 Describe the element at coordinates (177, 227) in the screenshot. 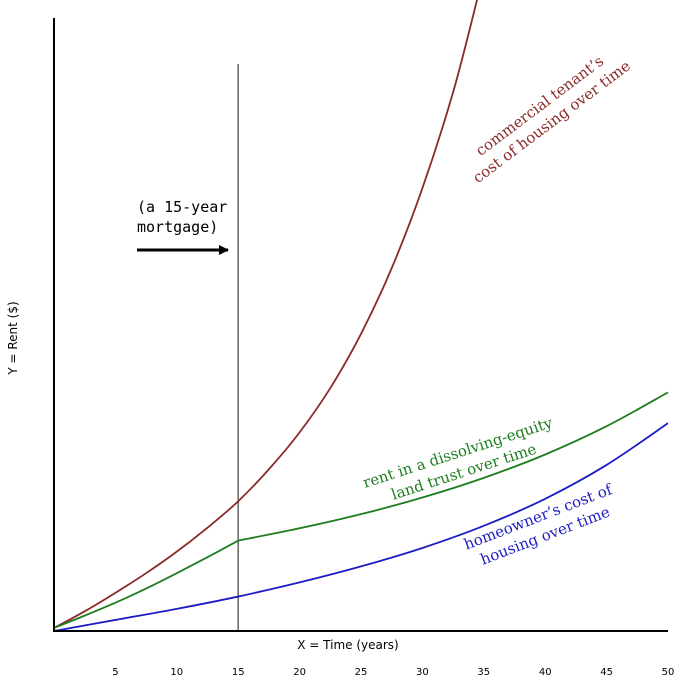

I see `mortgage-annotation-line2: mortgage)` at that location.